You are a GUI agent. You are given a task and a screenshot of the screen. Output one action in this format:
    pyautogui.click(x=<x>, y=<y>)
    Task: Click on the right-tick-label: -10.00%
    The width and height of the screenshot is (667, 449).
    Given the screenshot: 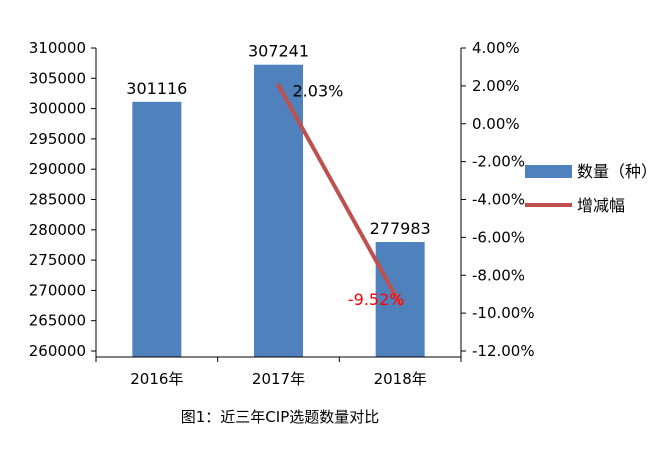 What is the action you would take?
    pyautogui.click(x=503, y=313)
    